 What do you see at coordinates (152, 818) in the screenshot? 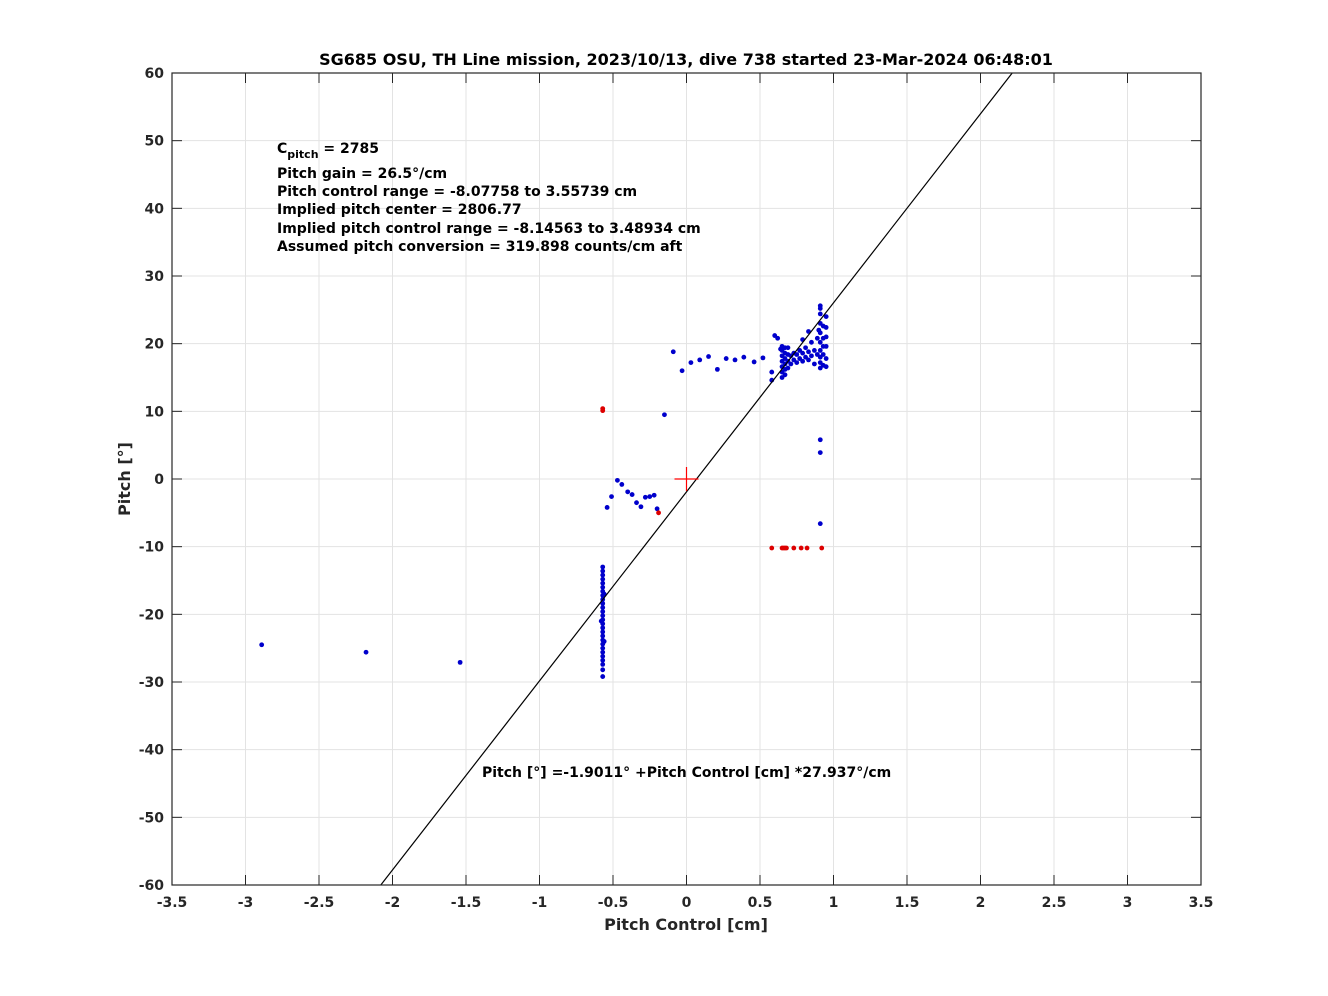
I see `y-tick-label: -50` at bounding box center [152, 818].